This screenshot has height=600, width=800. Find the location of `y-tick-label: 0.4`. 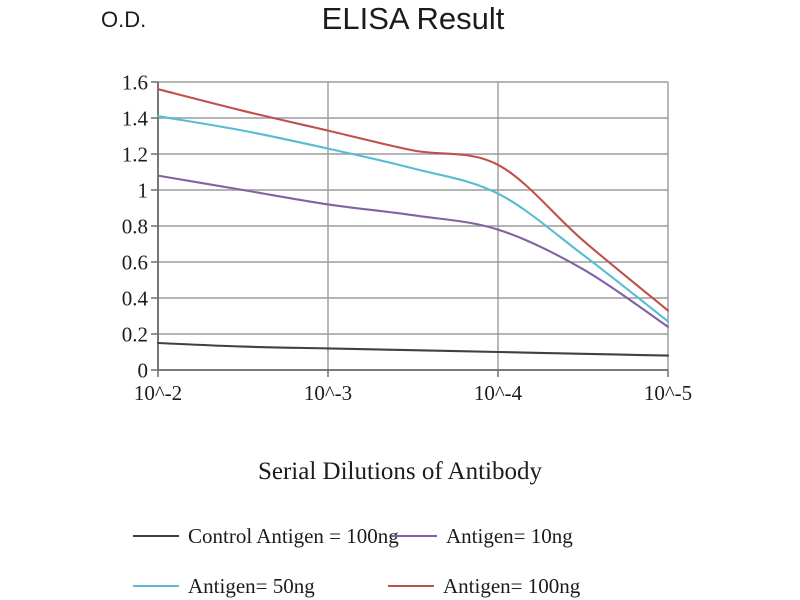

y-tick-label: 0.4 is located at coordinates (135, 299).